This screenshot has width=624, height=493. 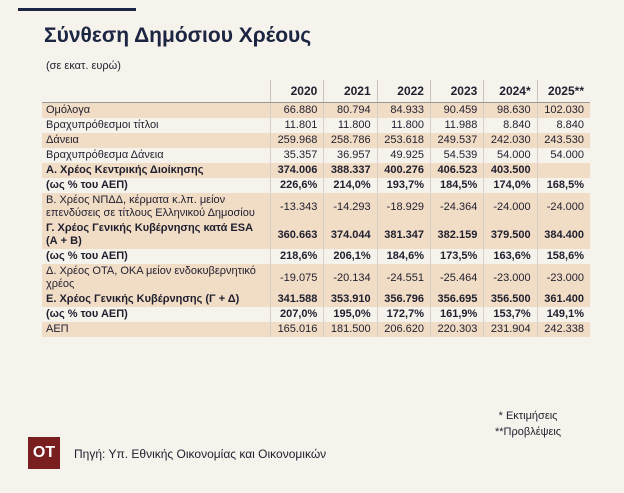 I want to click on column-header: 2021, so click(x=350, y=91).